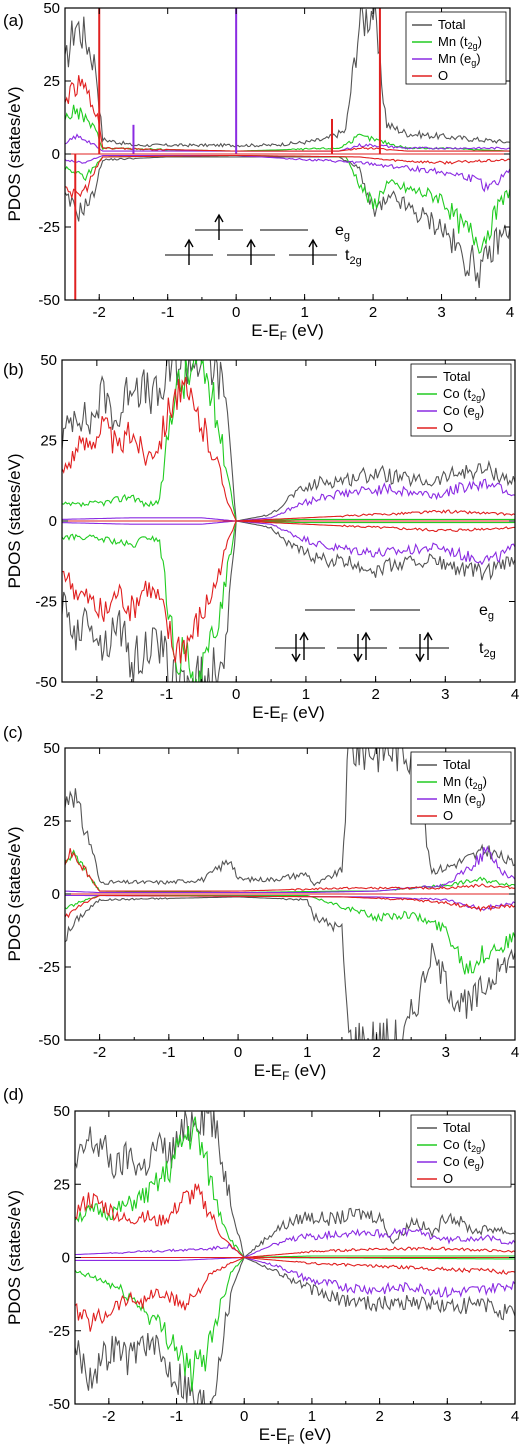  What do you see at coordinates (486, 612) in the screenshot?
I see `eg-label: eg` at bounding box center [486, 612].